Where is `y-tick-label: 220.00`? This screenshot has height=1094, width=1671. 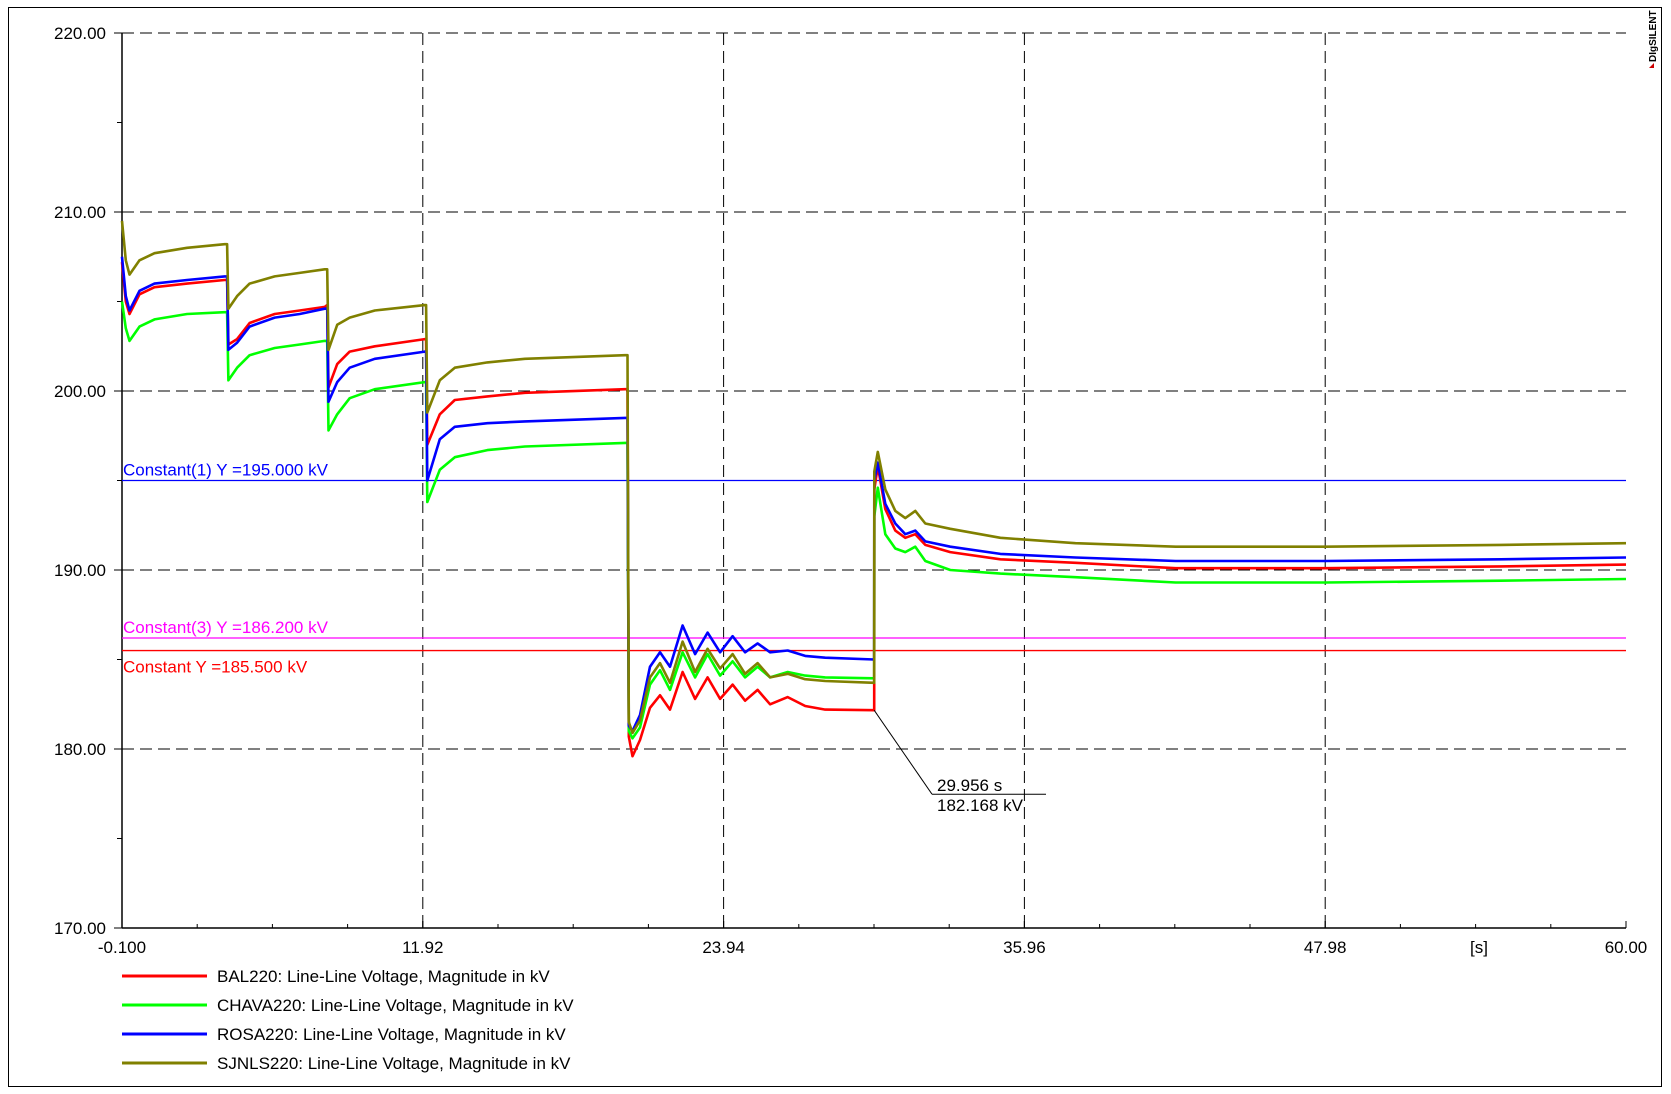 y-tick-label: 220.00 is located at coordinates (80, 33).